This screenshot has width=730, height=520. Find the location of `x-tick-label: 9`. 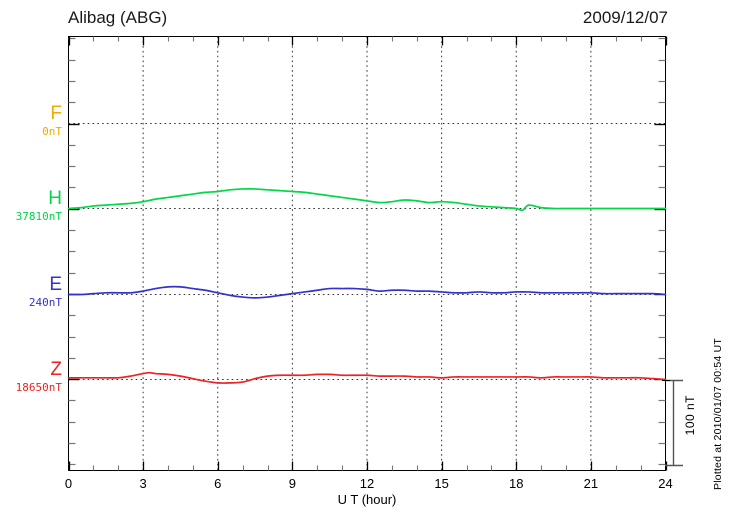

x-tick-label: 9 is located at coordinates (292, 483).